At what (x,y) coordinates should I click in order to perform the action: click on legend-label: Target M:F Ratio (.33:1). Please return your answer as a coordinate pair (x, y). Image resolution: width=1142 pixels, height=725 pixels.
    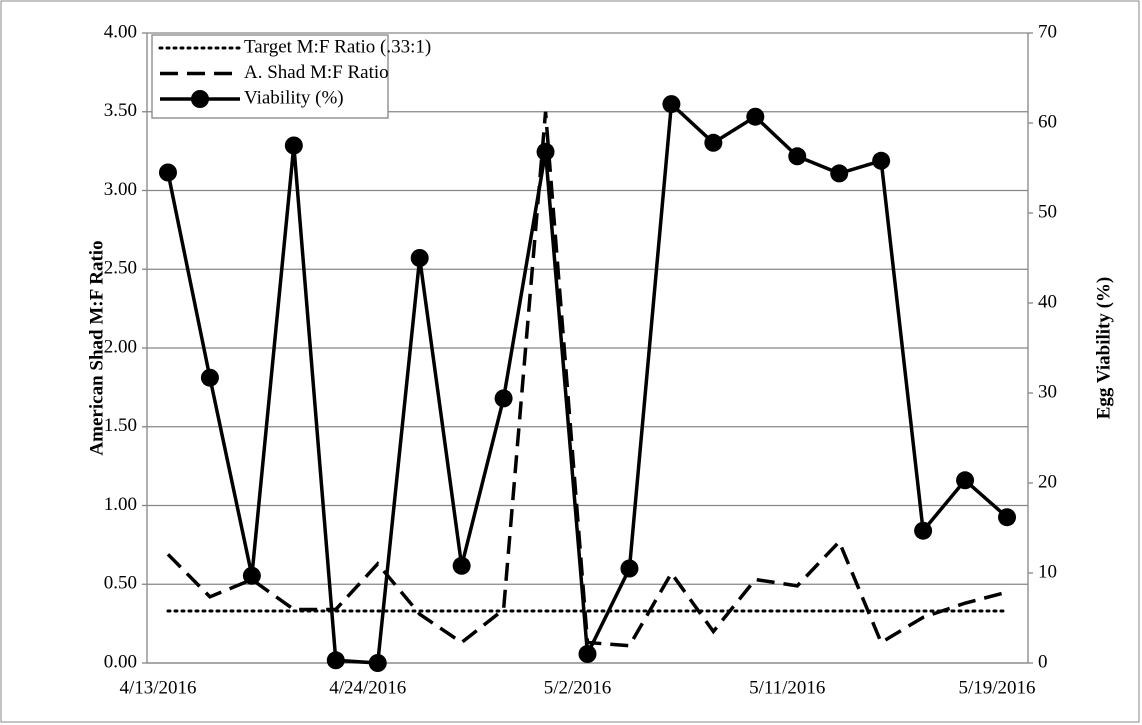
    Looking at the image, I should click on (337, 46).